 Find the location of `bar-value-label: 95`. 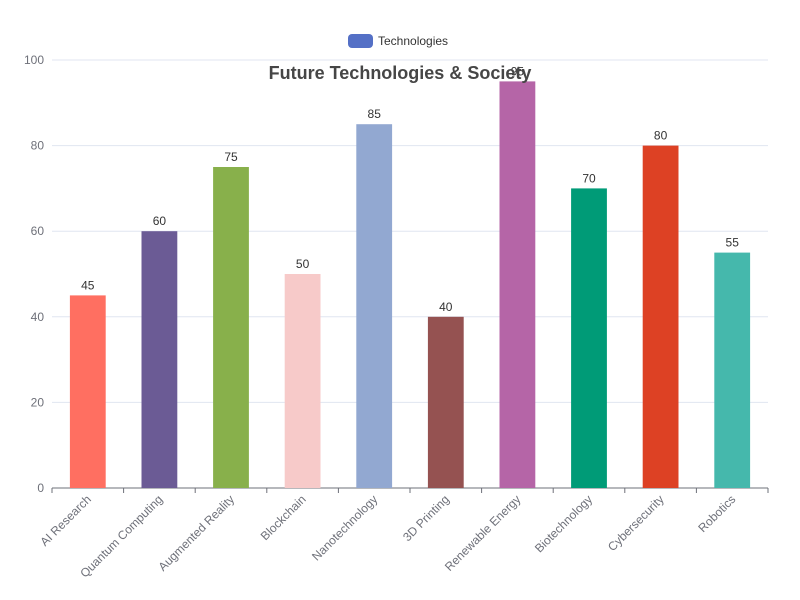

bar-value-label: 95 is located at coordinates (518, 71).